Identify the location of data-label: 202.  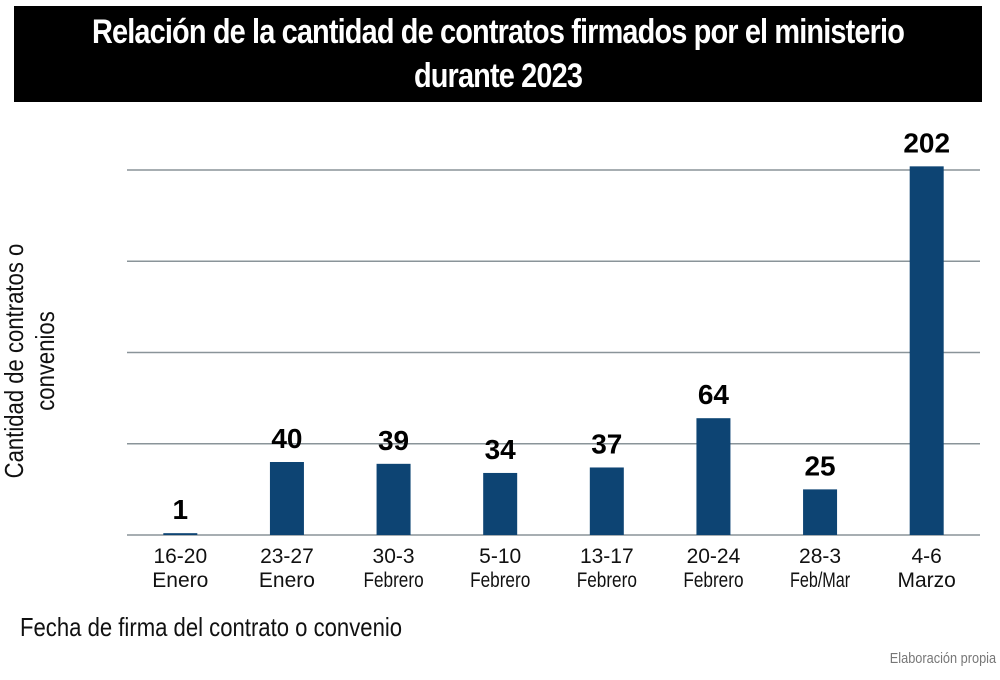
(926, 142).